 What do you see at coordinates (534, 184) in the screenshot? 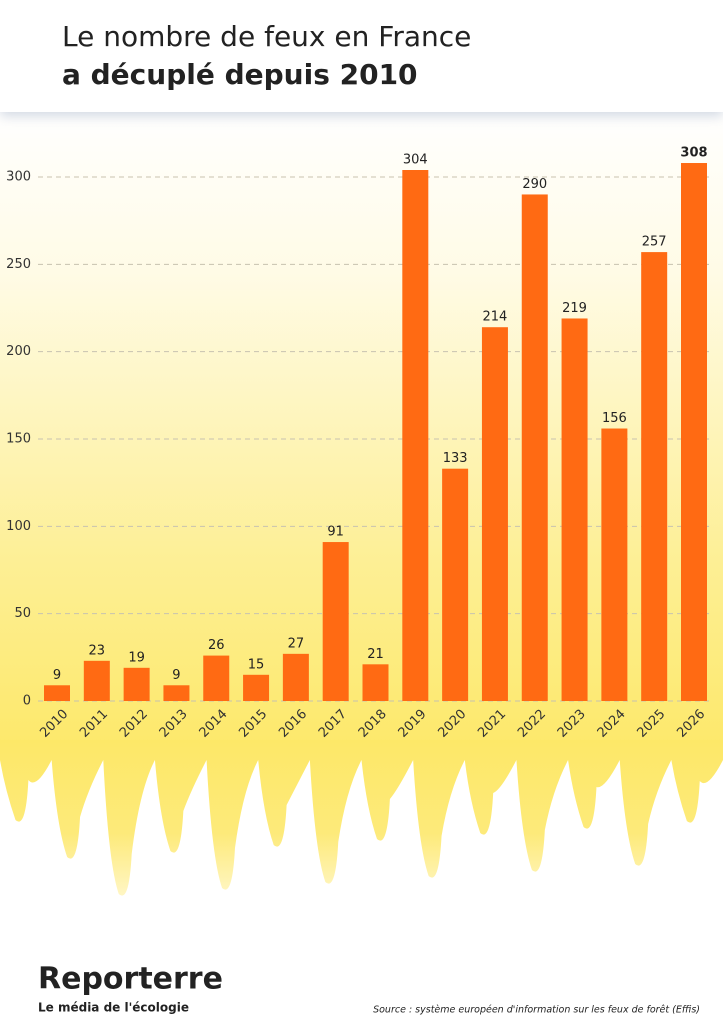
I see `value-label: 290` at bounding box center [534, 184].